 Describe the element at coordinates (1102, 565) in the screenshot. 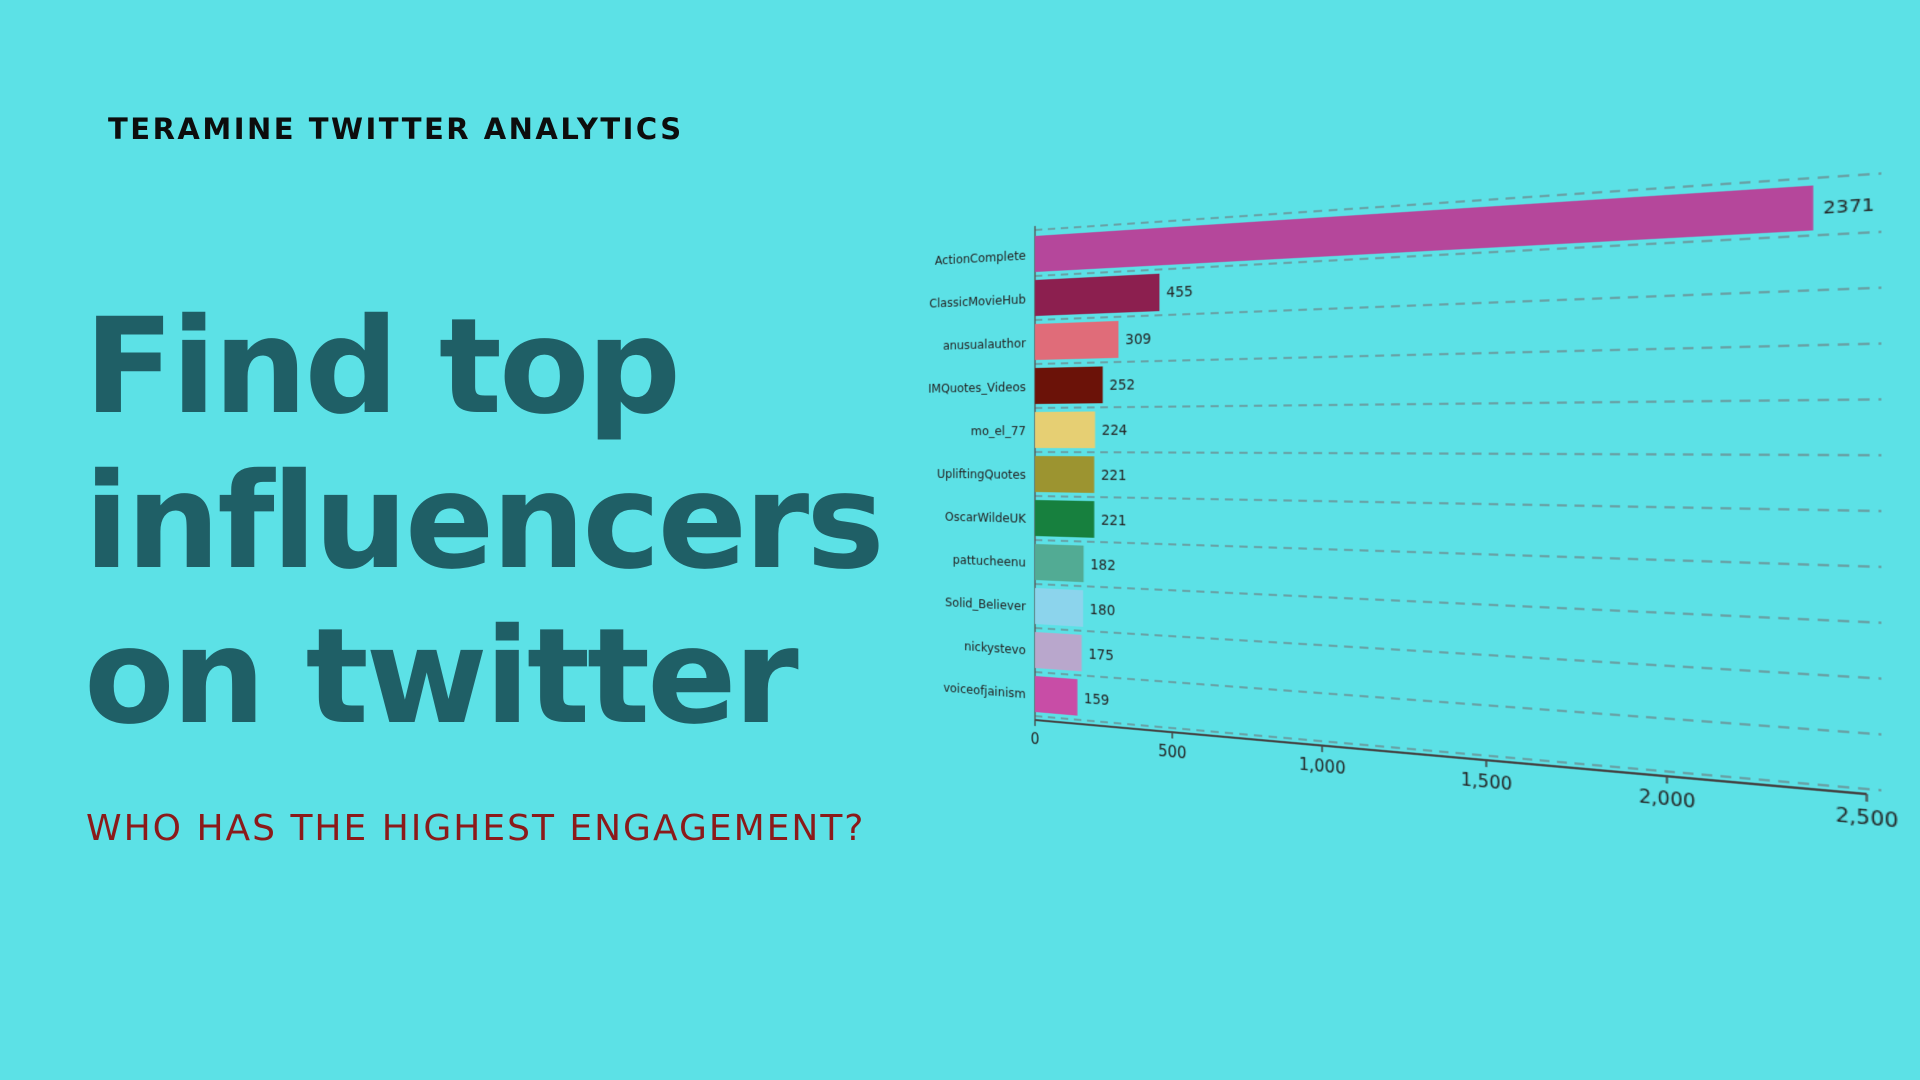

I see `value-label: 182` at that location.